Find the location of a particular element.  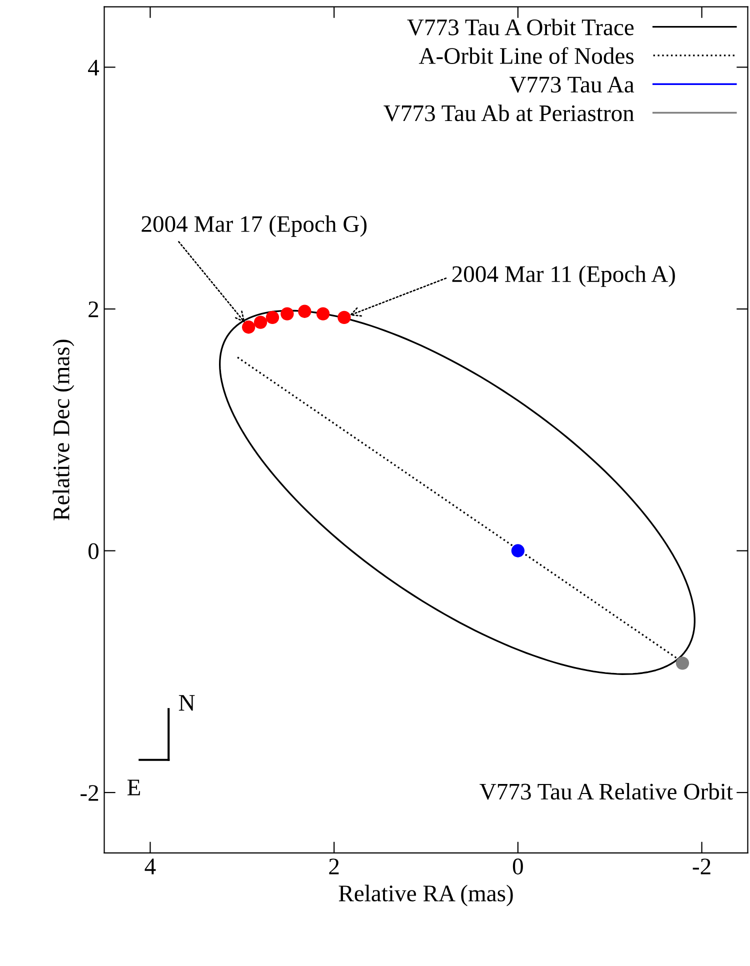

y-tick-label: 4 is located at coordinates (94, 68).